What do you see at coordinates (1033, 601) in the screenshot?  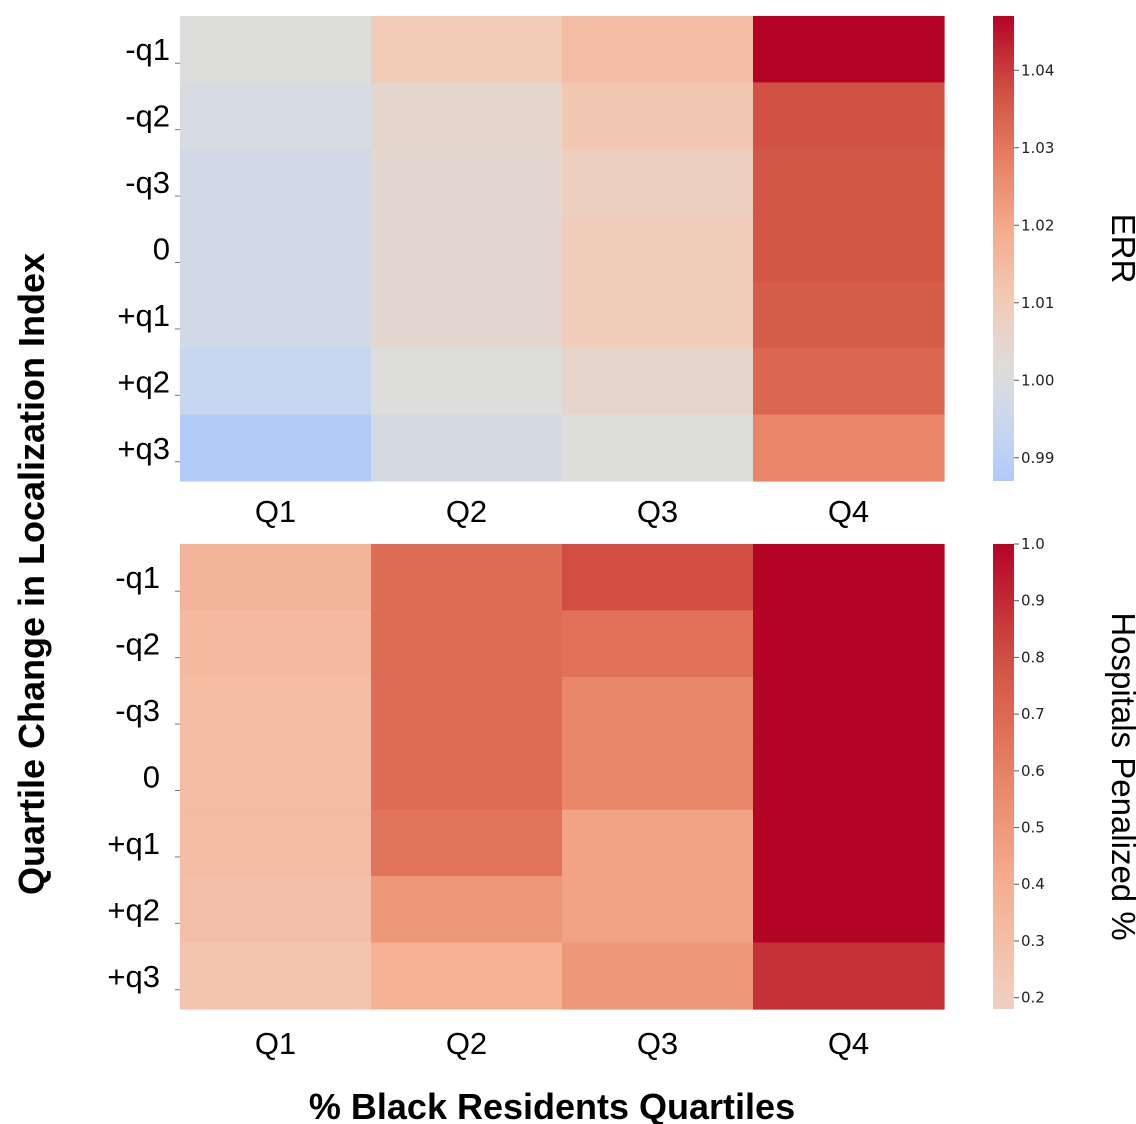 I see `colorbar-tick-label: 0.9` at bounding box center [1033, 601].